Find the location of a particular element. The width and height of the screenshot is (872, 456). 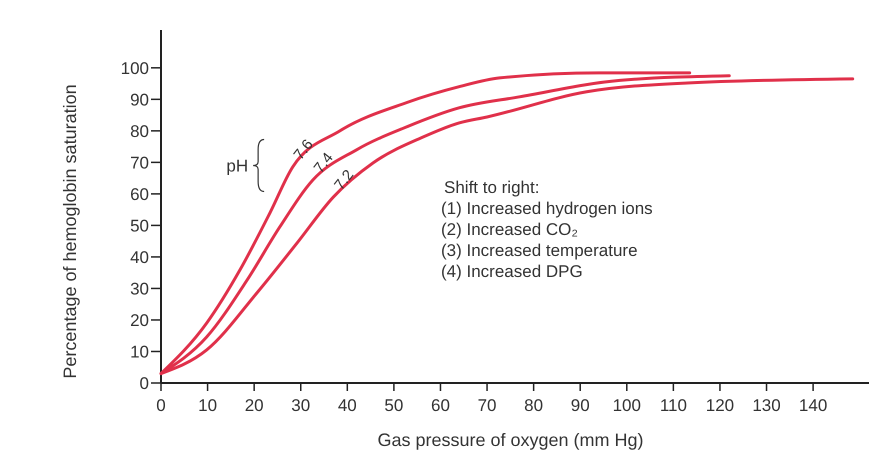

x-tick-label: 110 is located at coordinates (673, 405).